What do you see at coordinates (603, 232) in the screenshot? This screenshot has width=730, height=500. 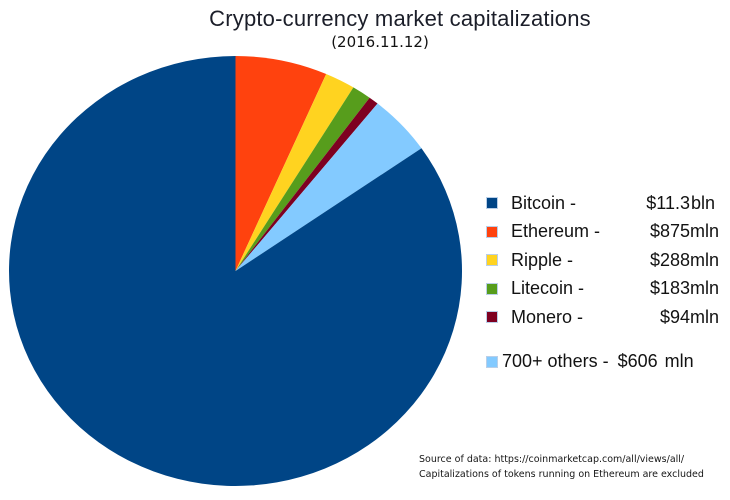 I see `legend-row-ethereum: Ethereum - $875 mln` at bounding box center [603, 232].